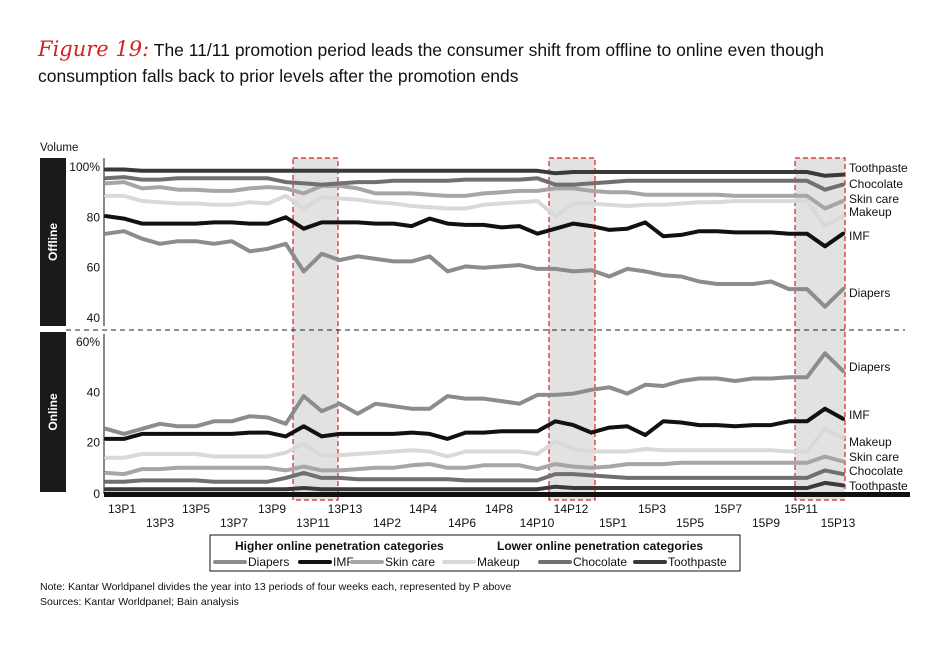  I want to click on x-axis-bar, so click(507, 494).